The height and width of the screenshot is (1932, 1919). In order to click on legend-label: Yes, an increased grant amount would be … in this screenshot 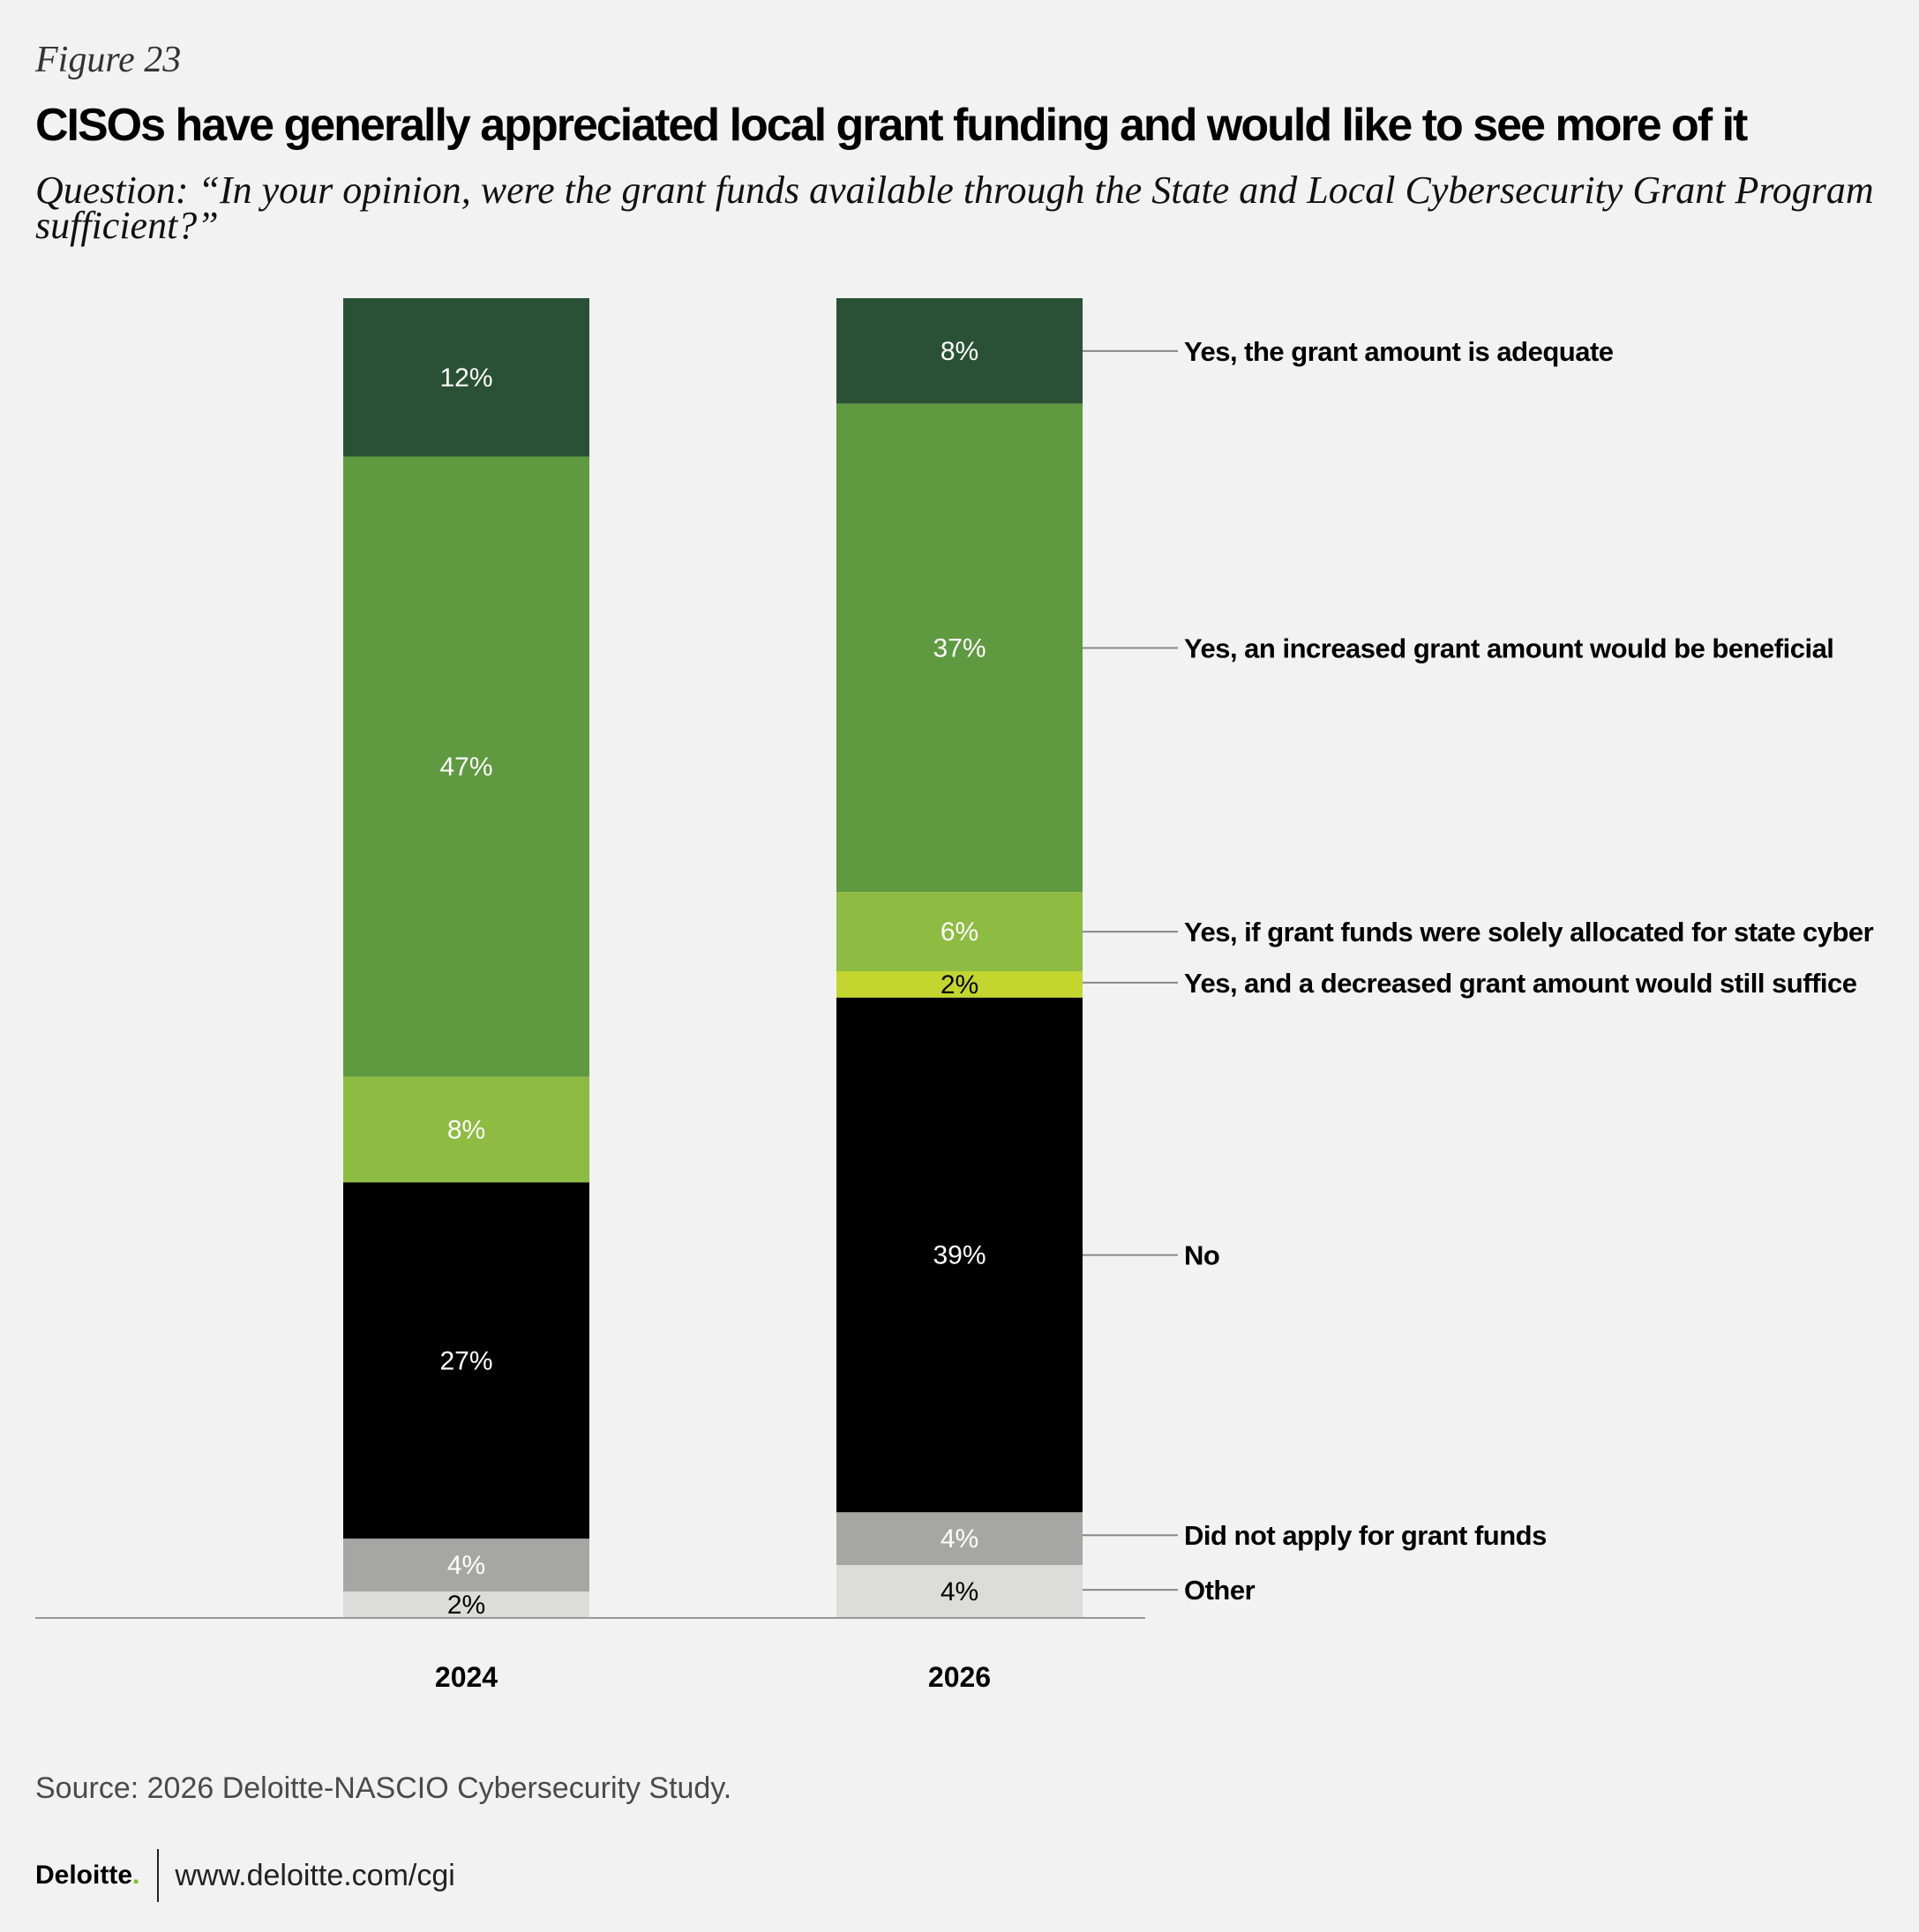, I will do `click(1508, 648)`.